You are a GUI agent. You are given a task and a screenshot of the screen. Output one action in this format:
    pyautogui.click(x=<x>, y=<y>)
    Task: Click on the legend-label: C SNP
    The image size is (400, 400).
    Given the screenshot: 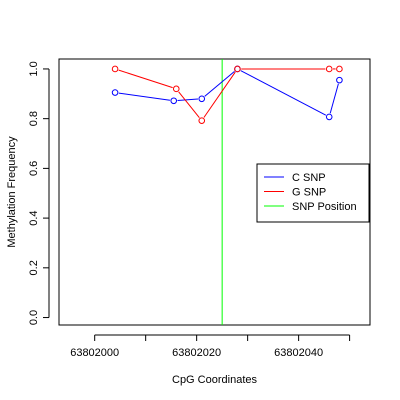 What is the action you would take?
    pyautogui.click(x=309, y=178)
    